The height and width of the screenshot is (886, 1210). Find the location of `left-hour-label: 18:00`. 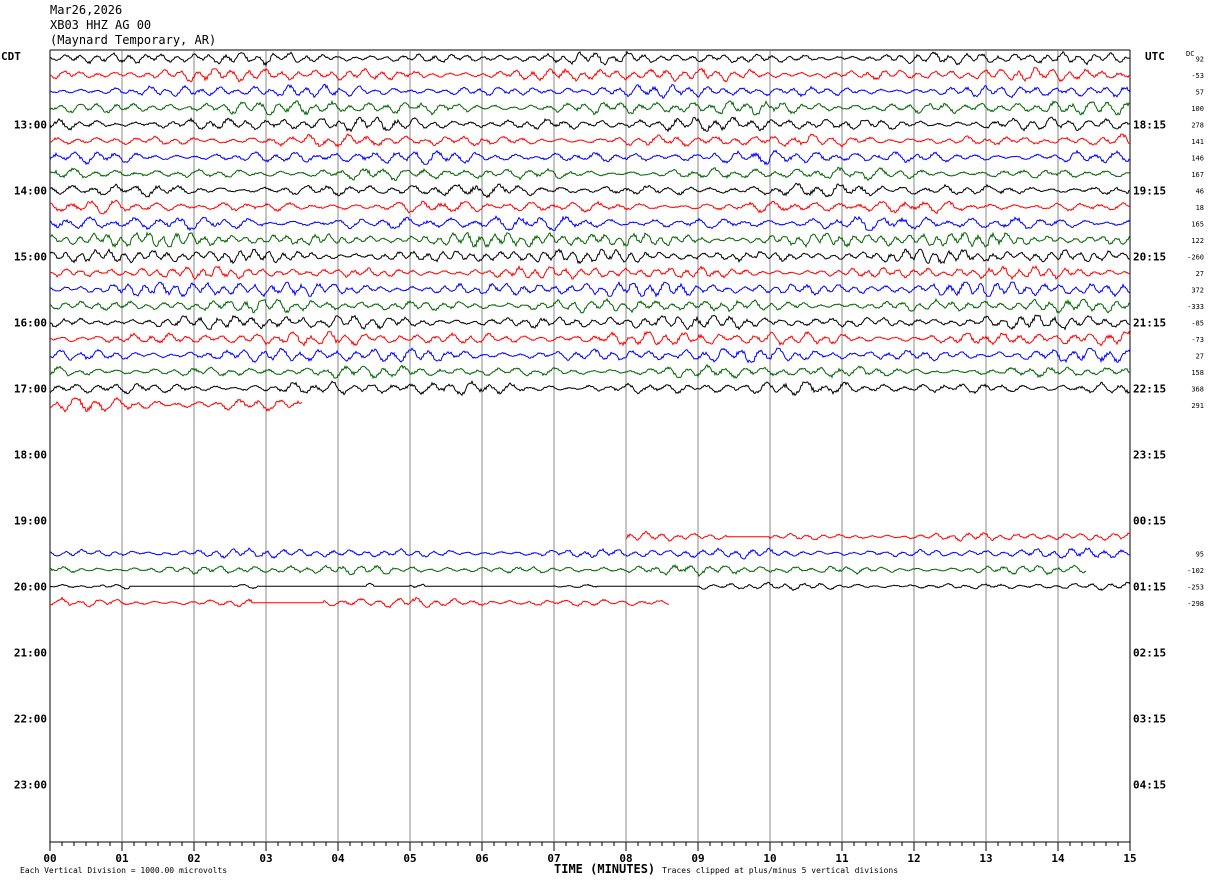

left-hour-label: 18:00 is located at coordinates (30, 454).